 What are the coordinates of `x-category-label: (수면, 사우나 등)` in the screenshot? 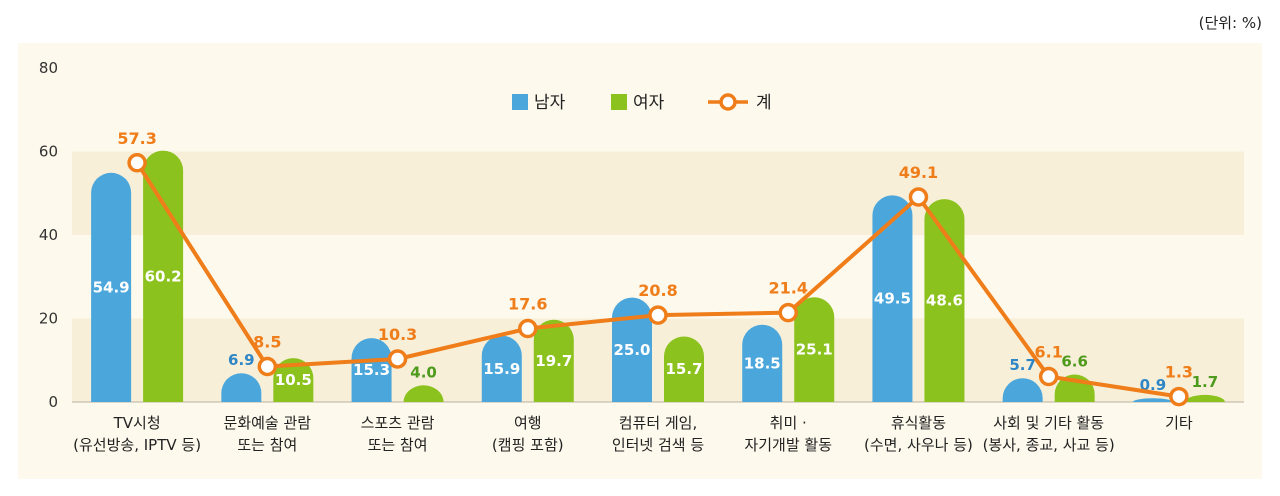 It's located at (918, 445).